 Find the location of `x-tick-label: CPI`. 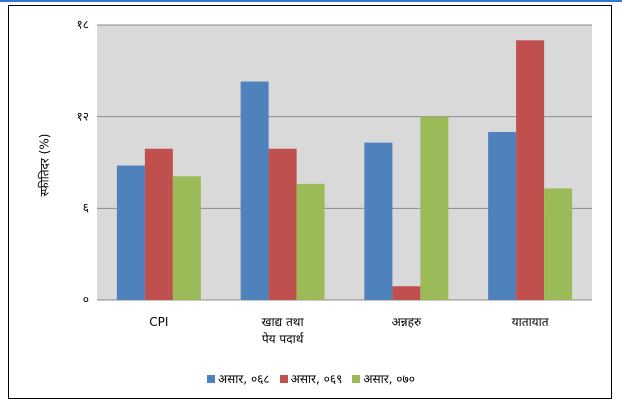

x-tick-label: CPI is located at coordinates (159, 322).